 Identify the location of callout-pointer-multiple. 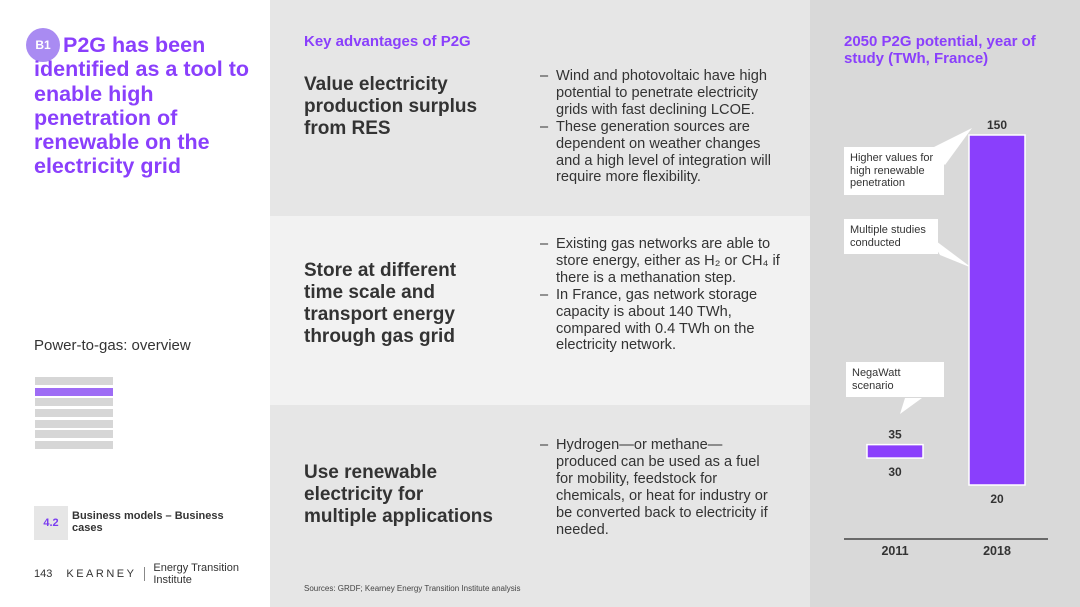
(950, 251).